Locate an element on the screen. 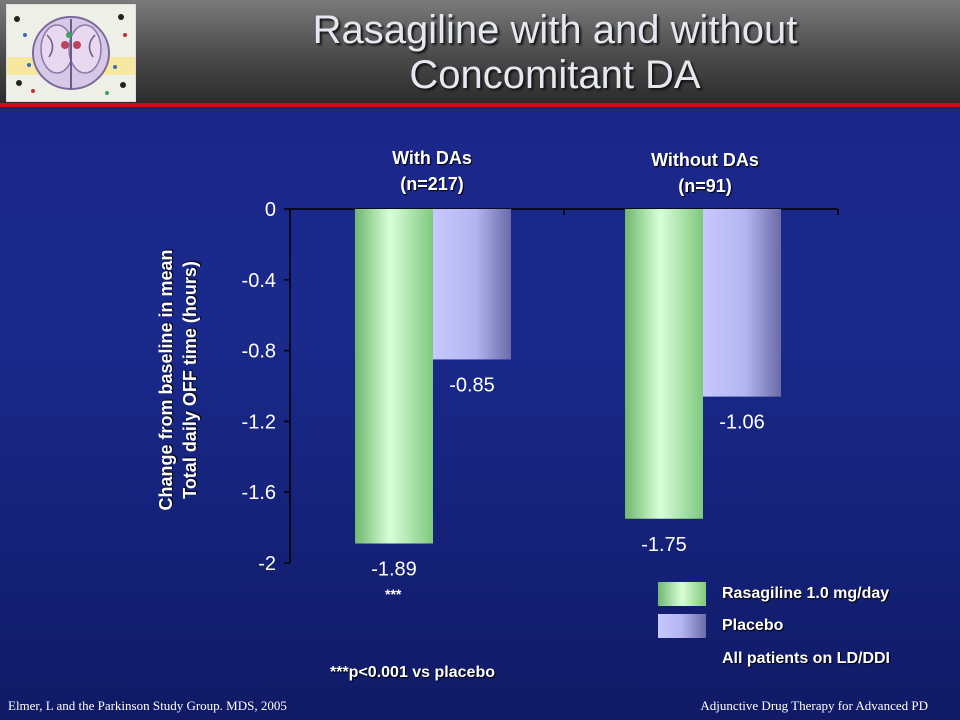 The image size is (960, 720). header-bar is located at coordinates (480, 51).